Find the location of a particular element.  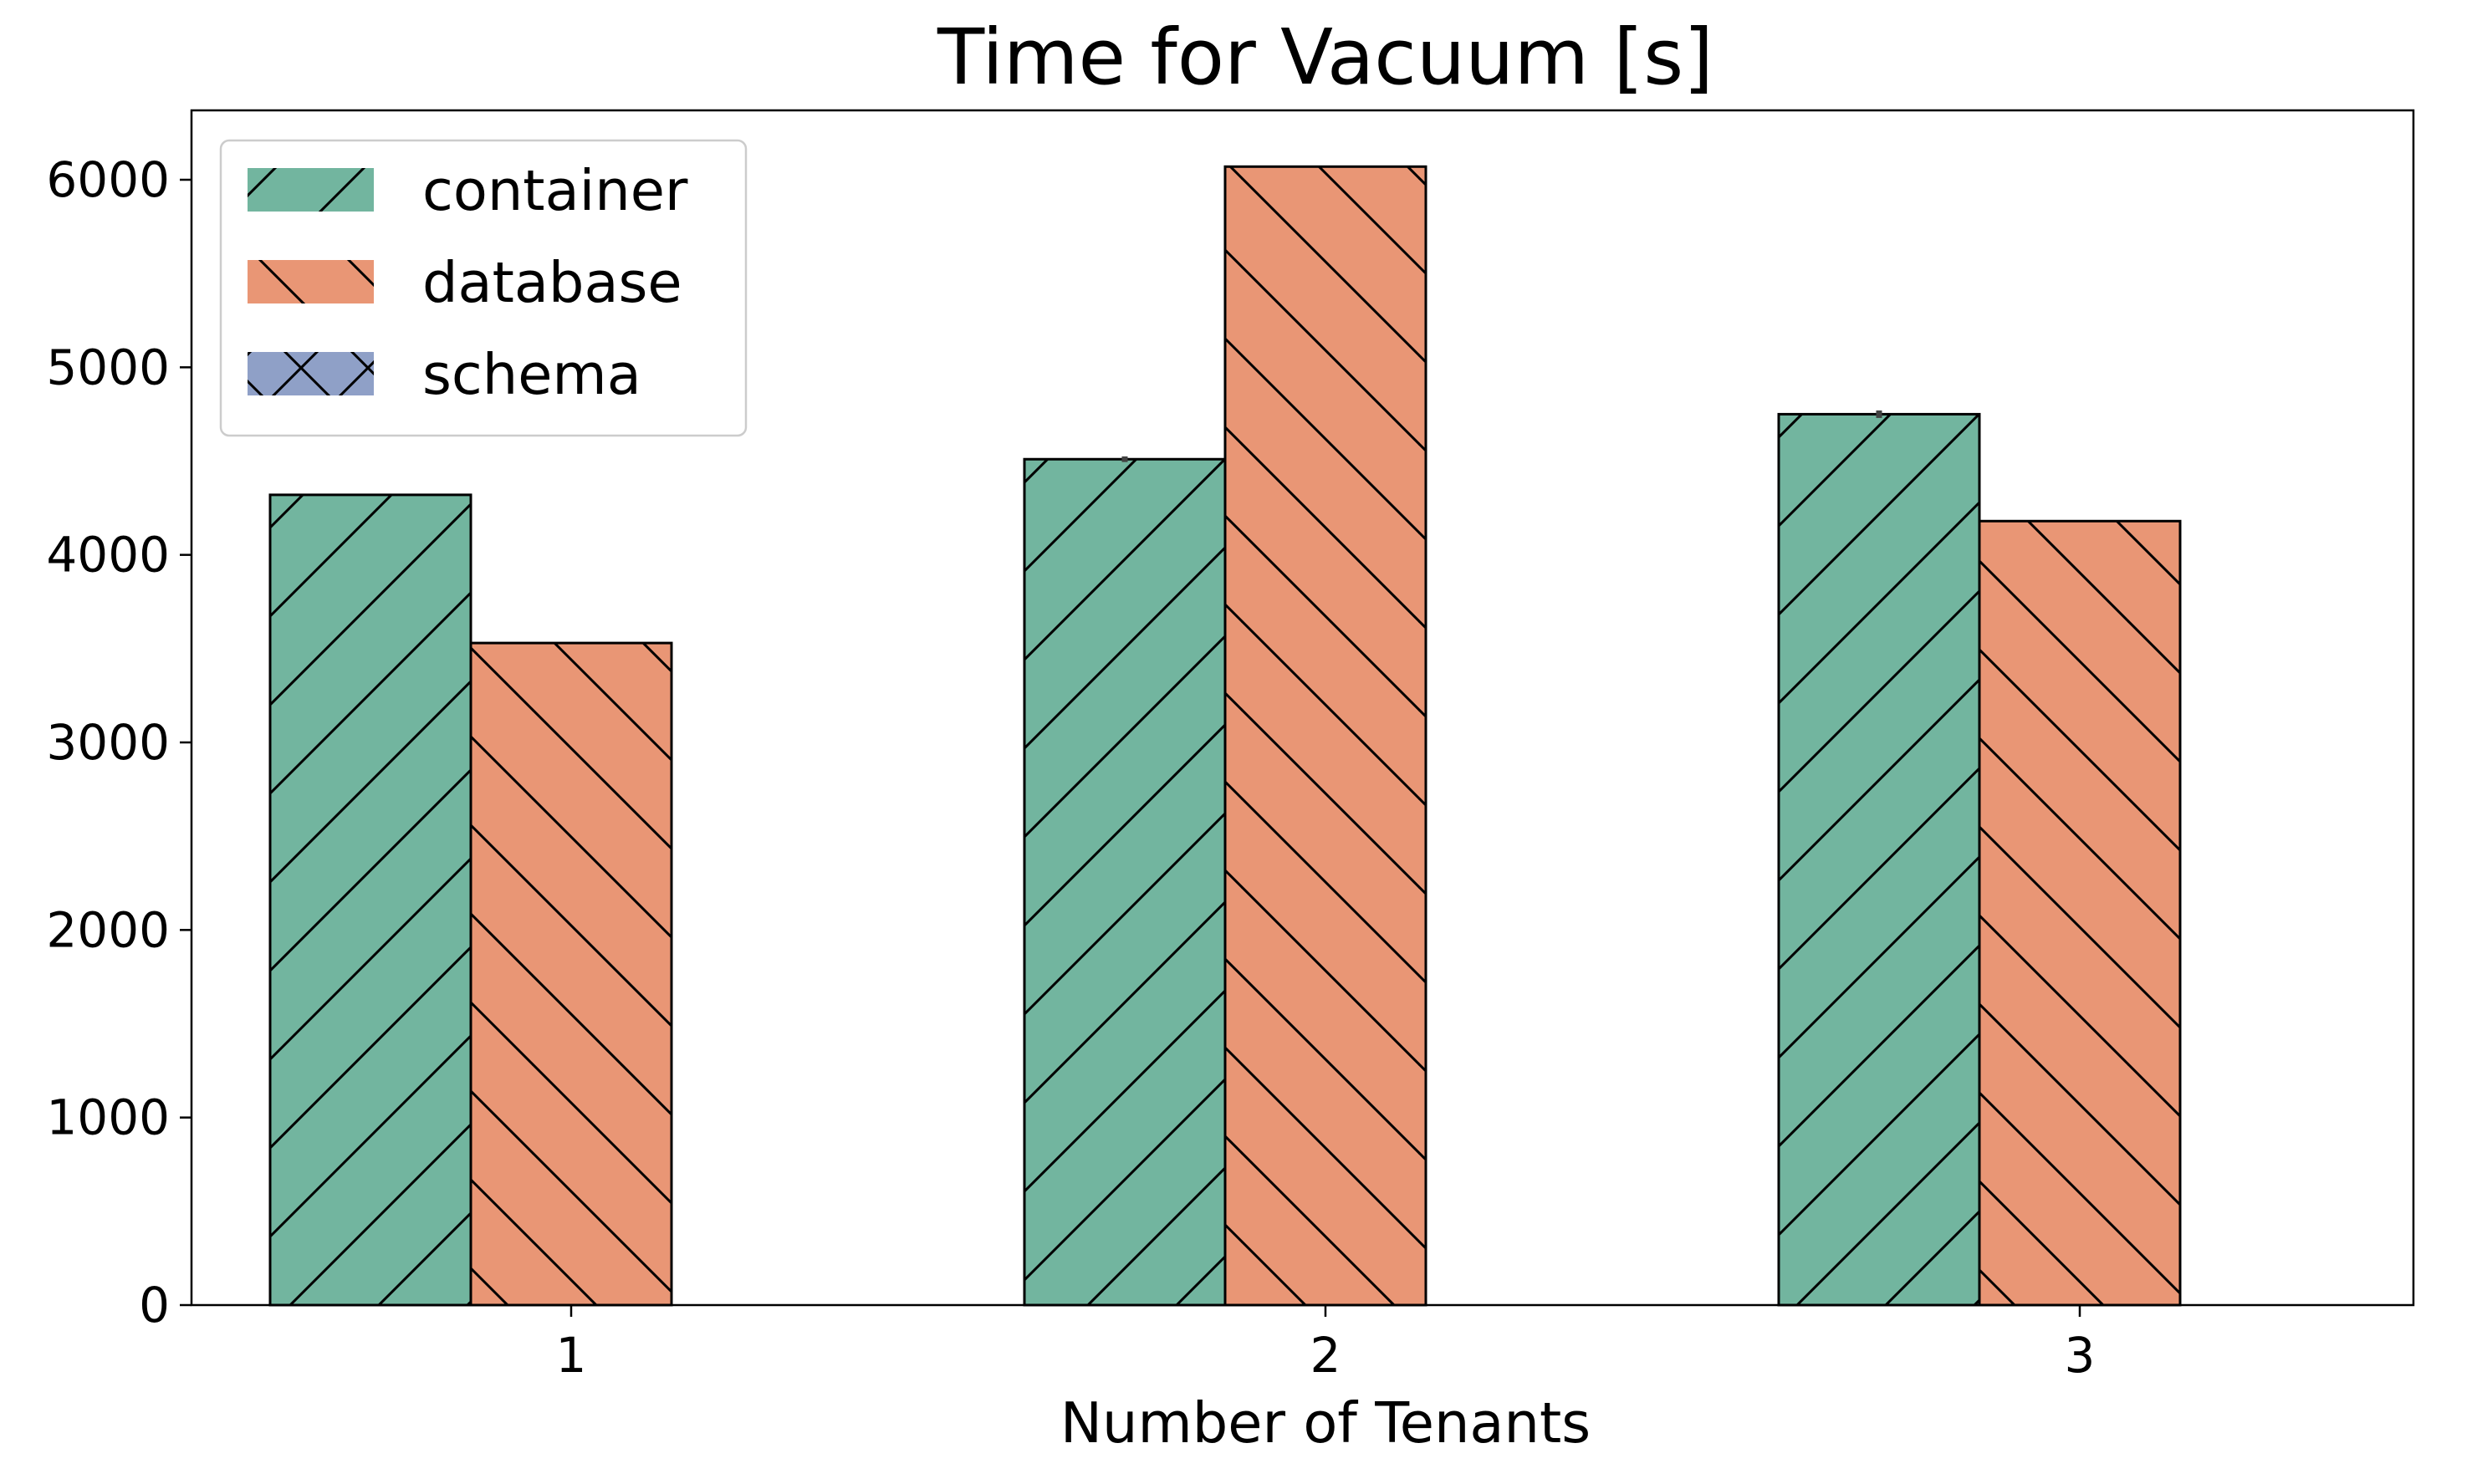

x-axis-label: Number of Tenants is located at coordinates (1325, 1423).